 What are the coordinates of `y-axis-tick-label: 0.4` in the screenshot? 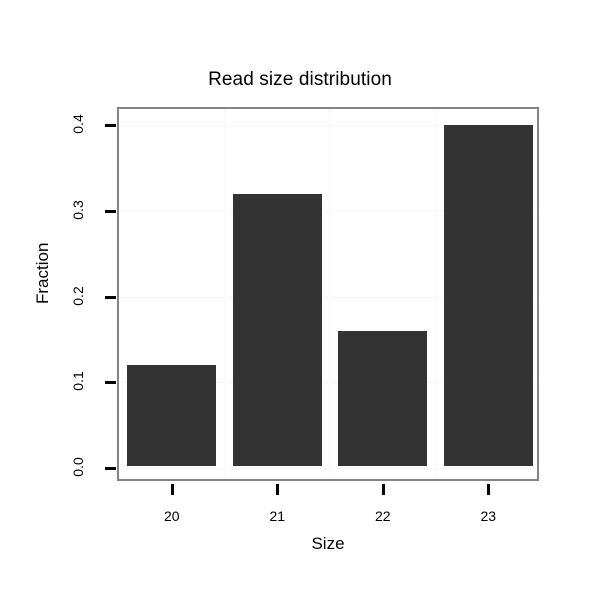 It's located at (78, 124).